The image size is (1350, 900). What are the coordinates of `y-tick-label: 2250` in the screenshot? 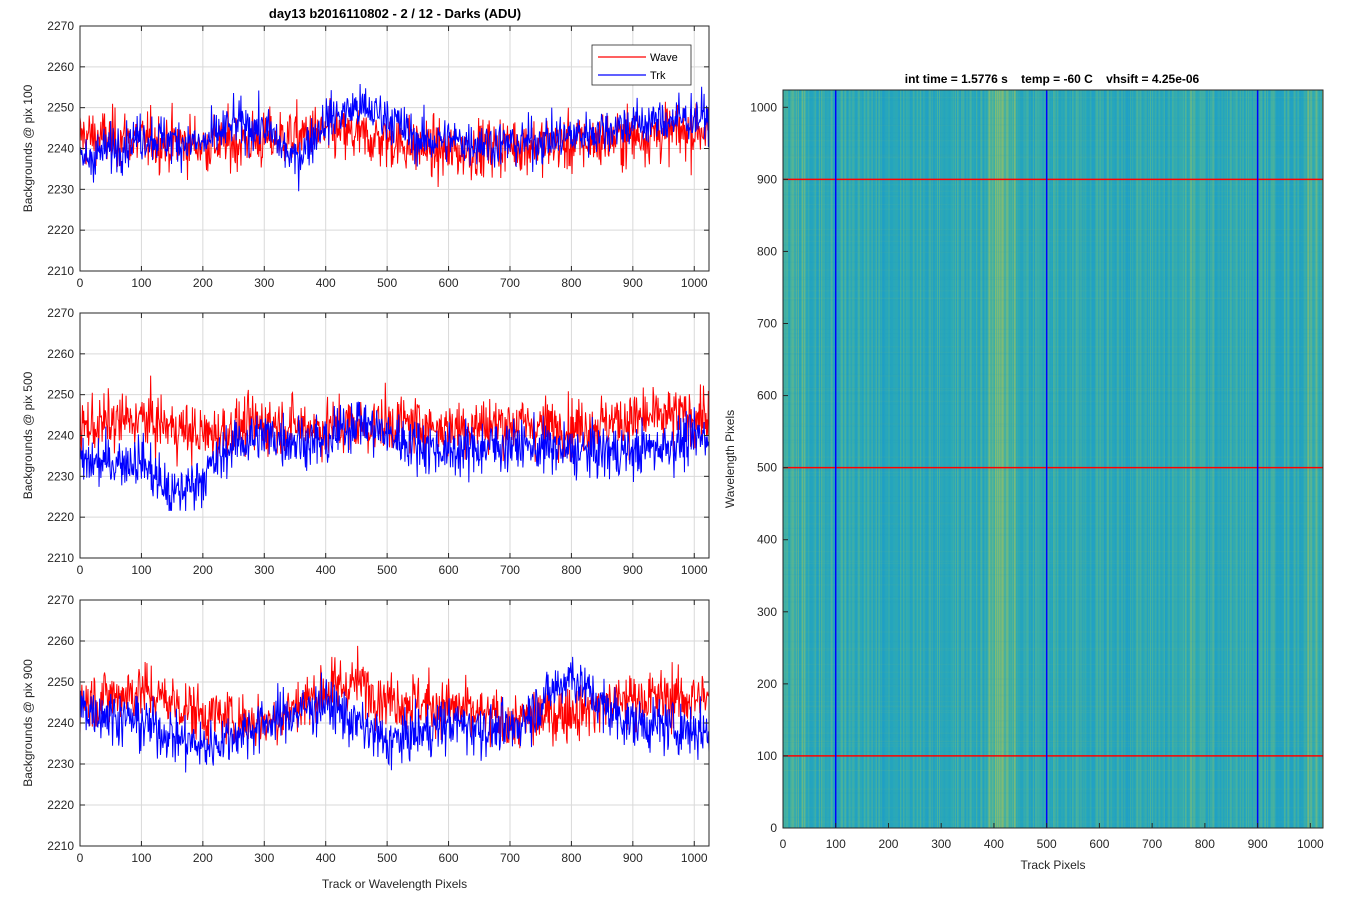 It's located at (60, 682).